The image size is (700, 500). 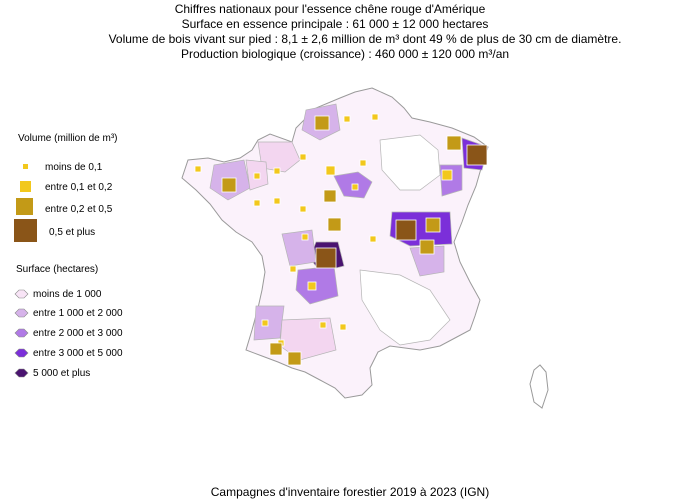 What do you see at coordinates (78, 333) in the screenshot?
I see `surface-legend-label-3: entre 2 000 et 3 000` at bounding box center [78, 333].